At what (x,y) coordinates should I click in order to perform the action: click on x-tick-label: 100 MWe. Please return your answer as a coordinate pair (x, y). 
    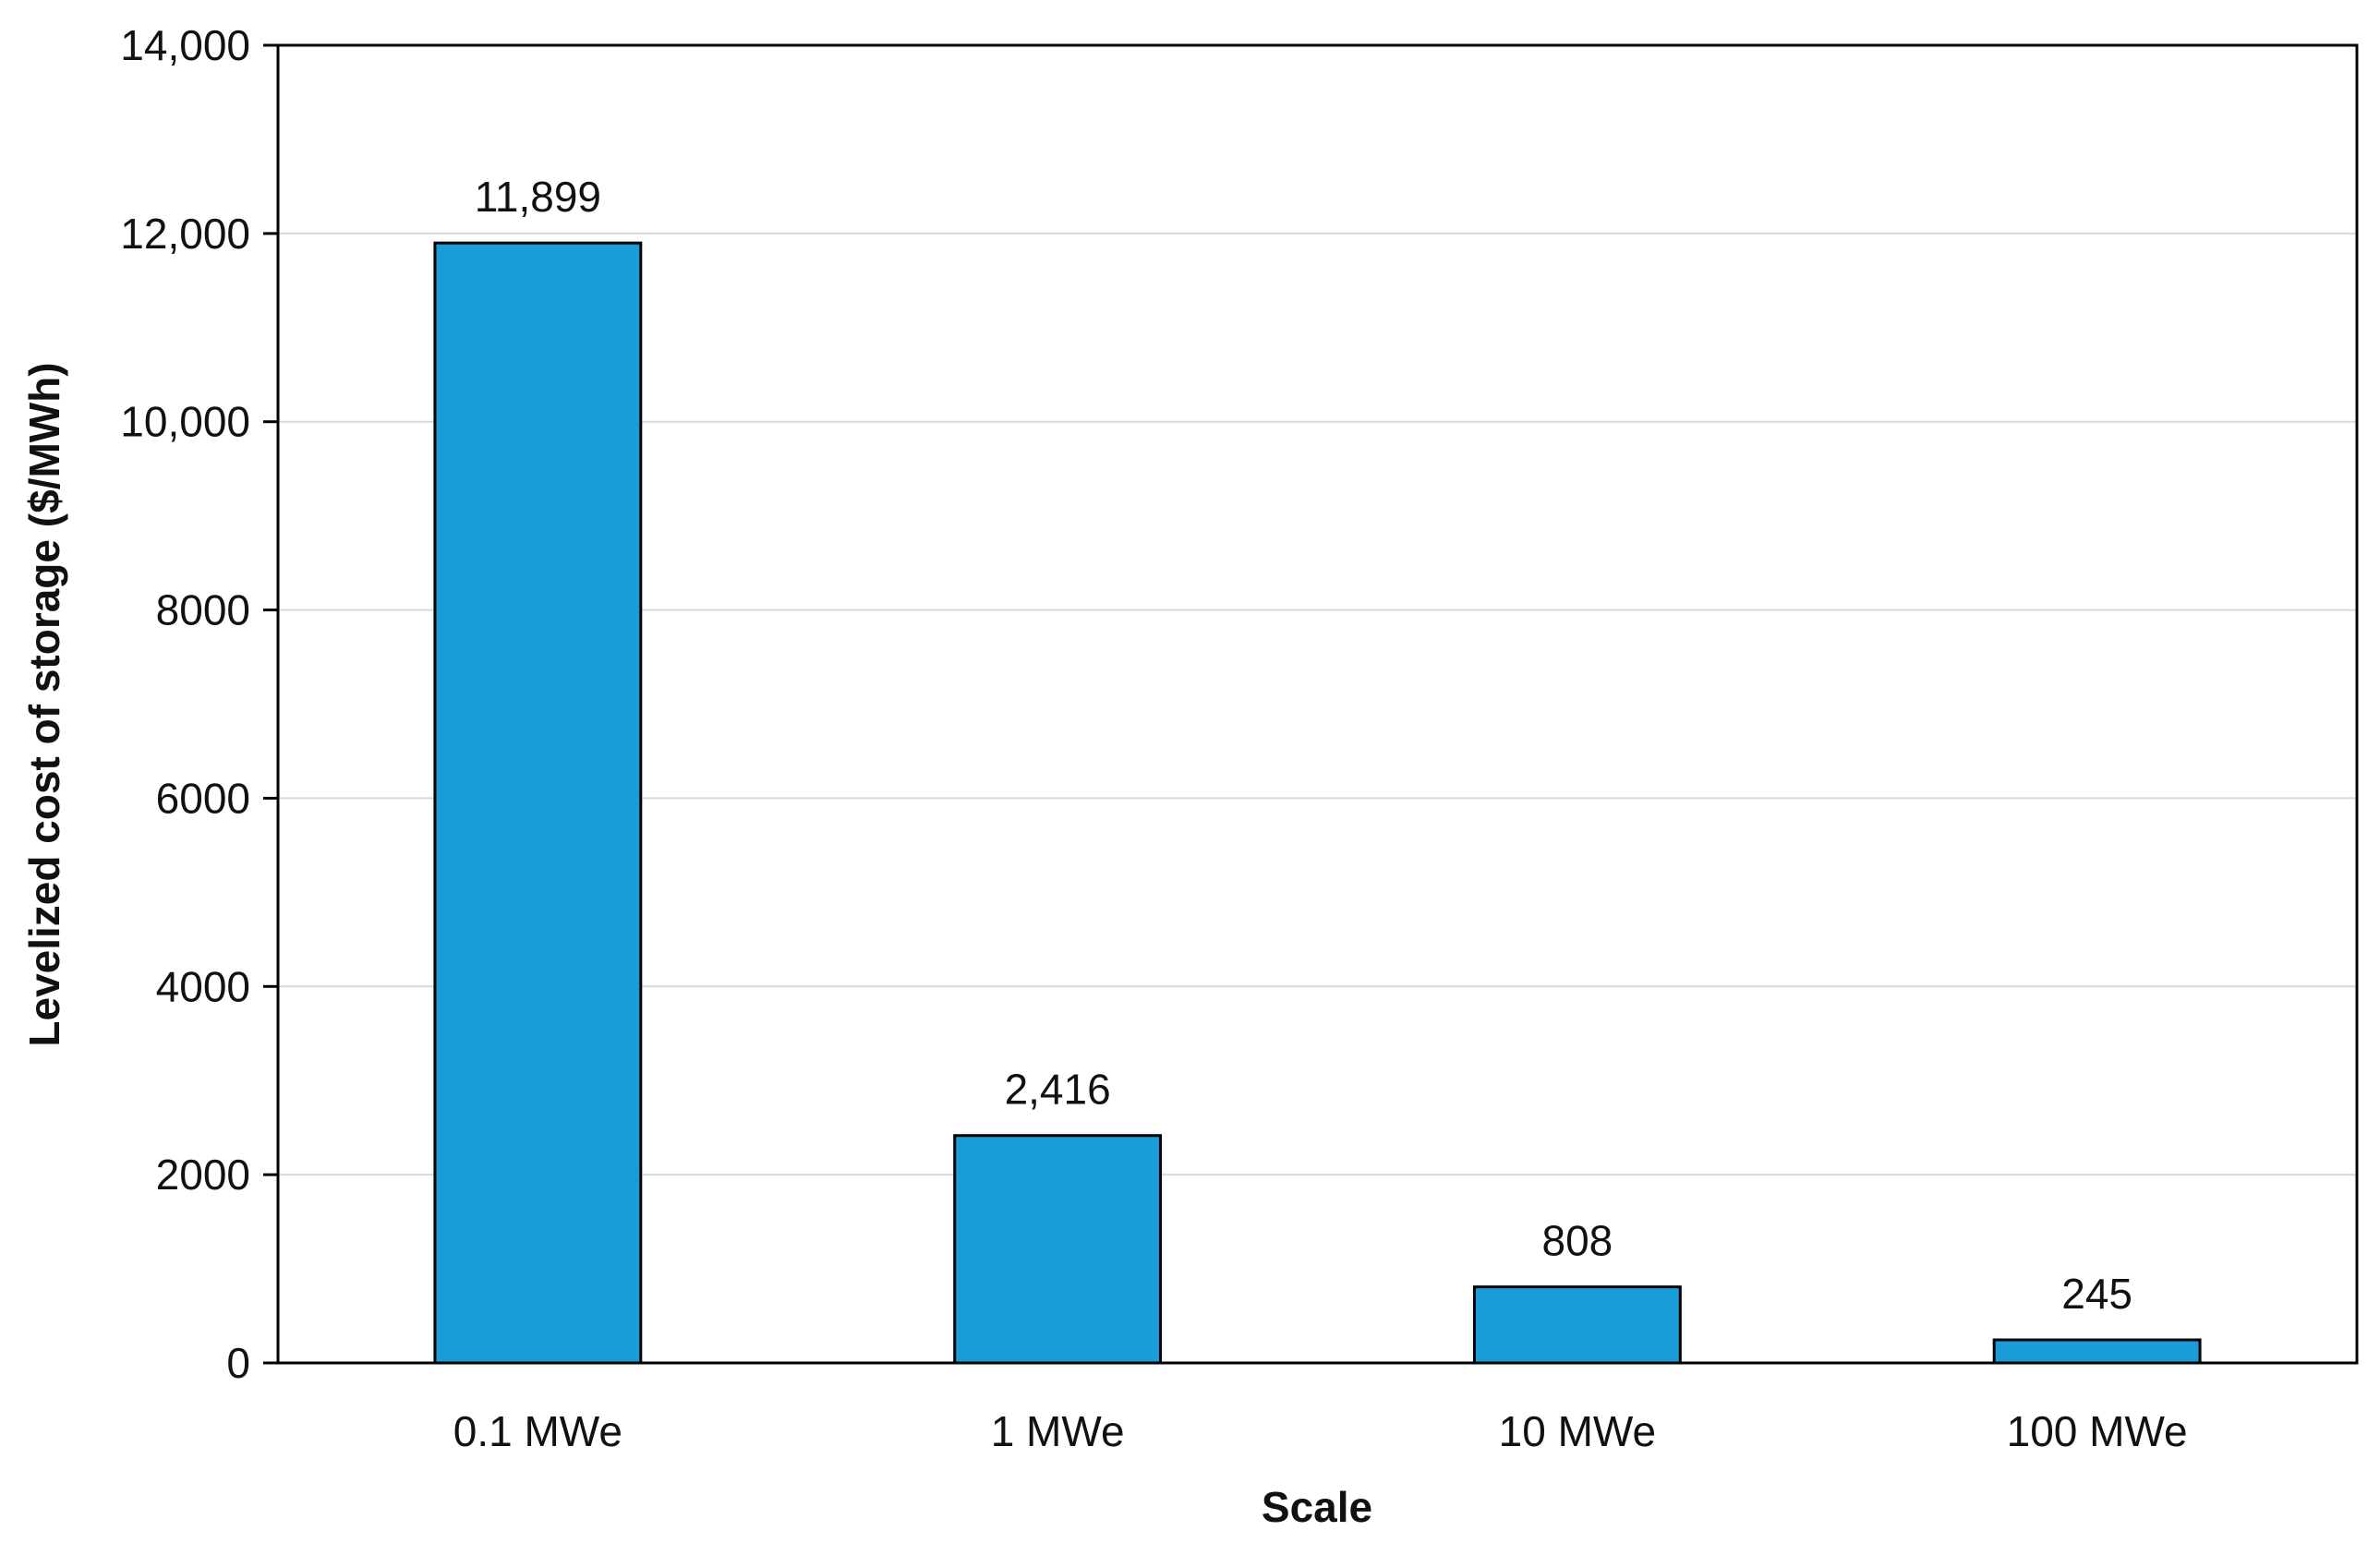
    Looking at the image, I should click on (2097, 1431).